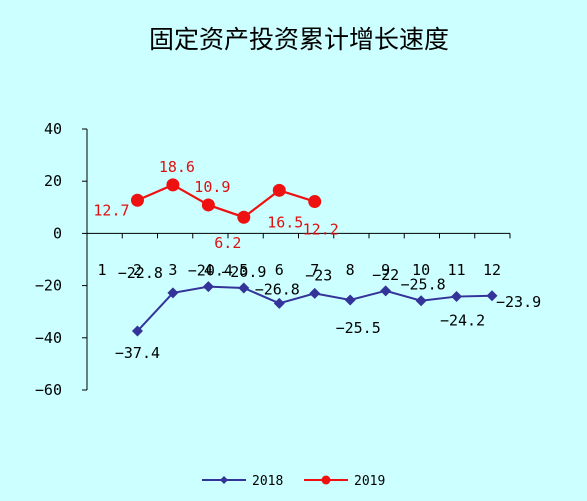  What do you see at coordinates (137, 270) in the screenshot?
I see `x-tick-label: 2` at bounding box center [137, 270].